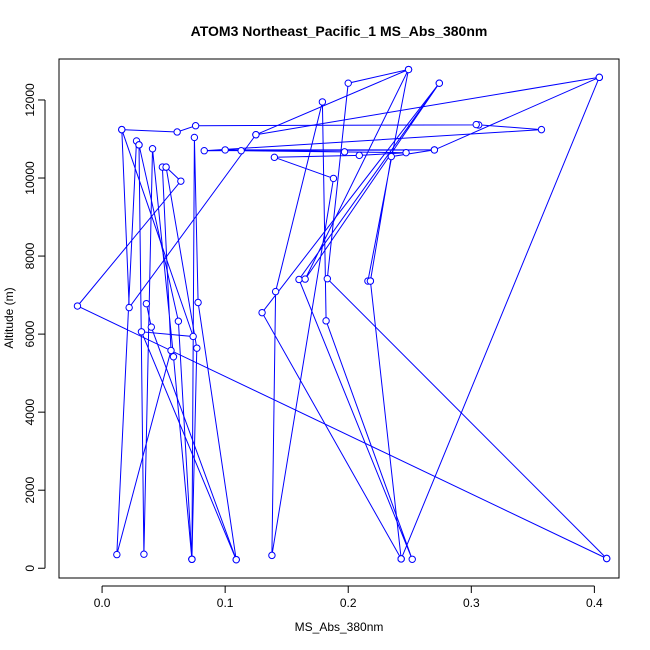  What do you see at coordinates (30, 255) in the screenshot?
I see `y-tick-label: 8000` at bounding box center [30, 255].